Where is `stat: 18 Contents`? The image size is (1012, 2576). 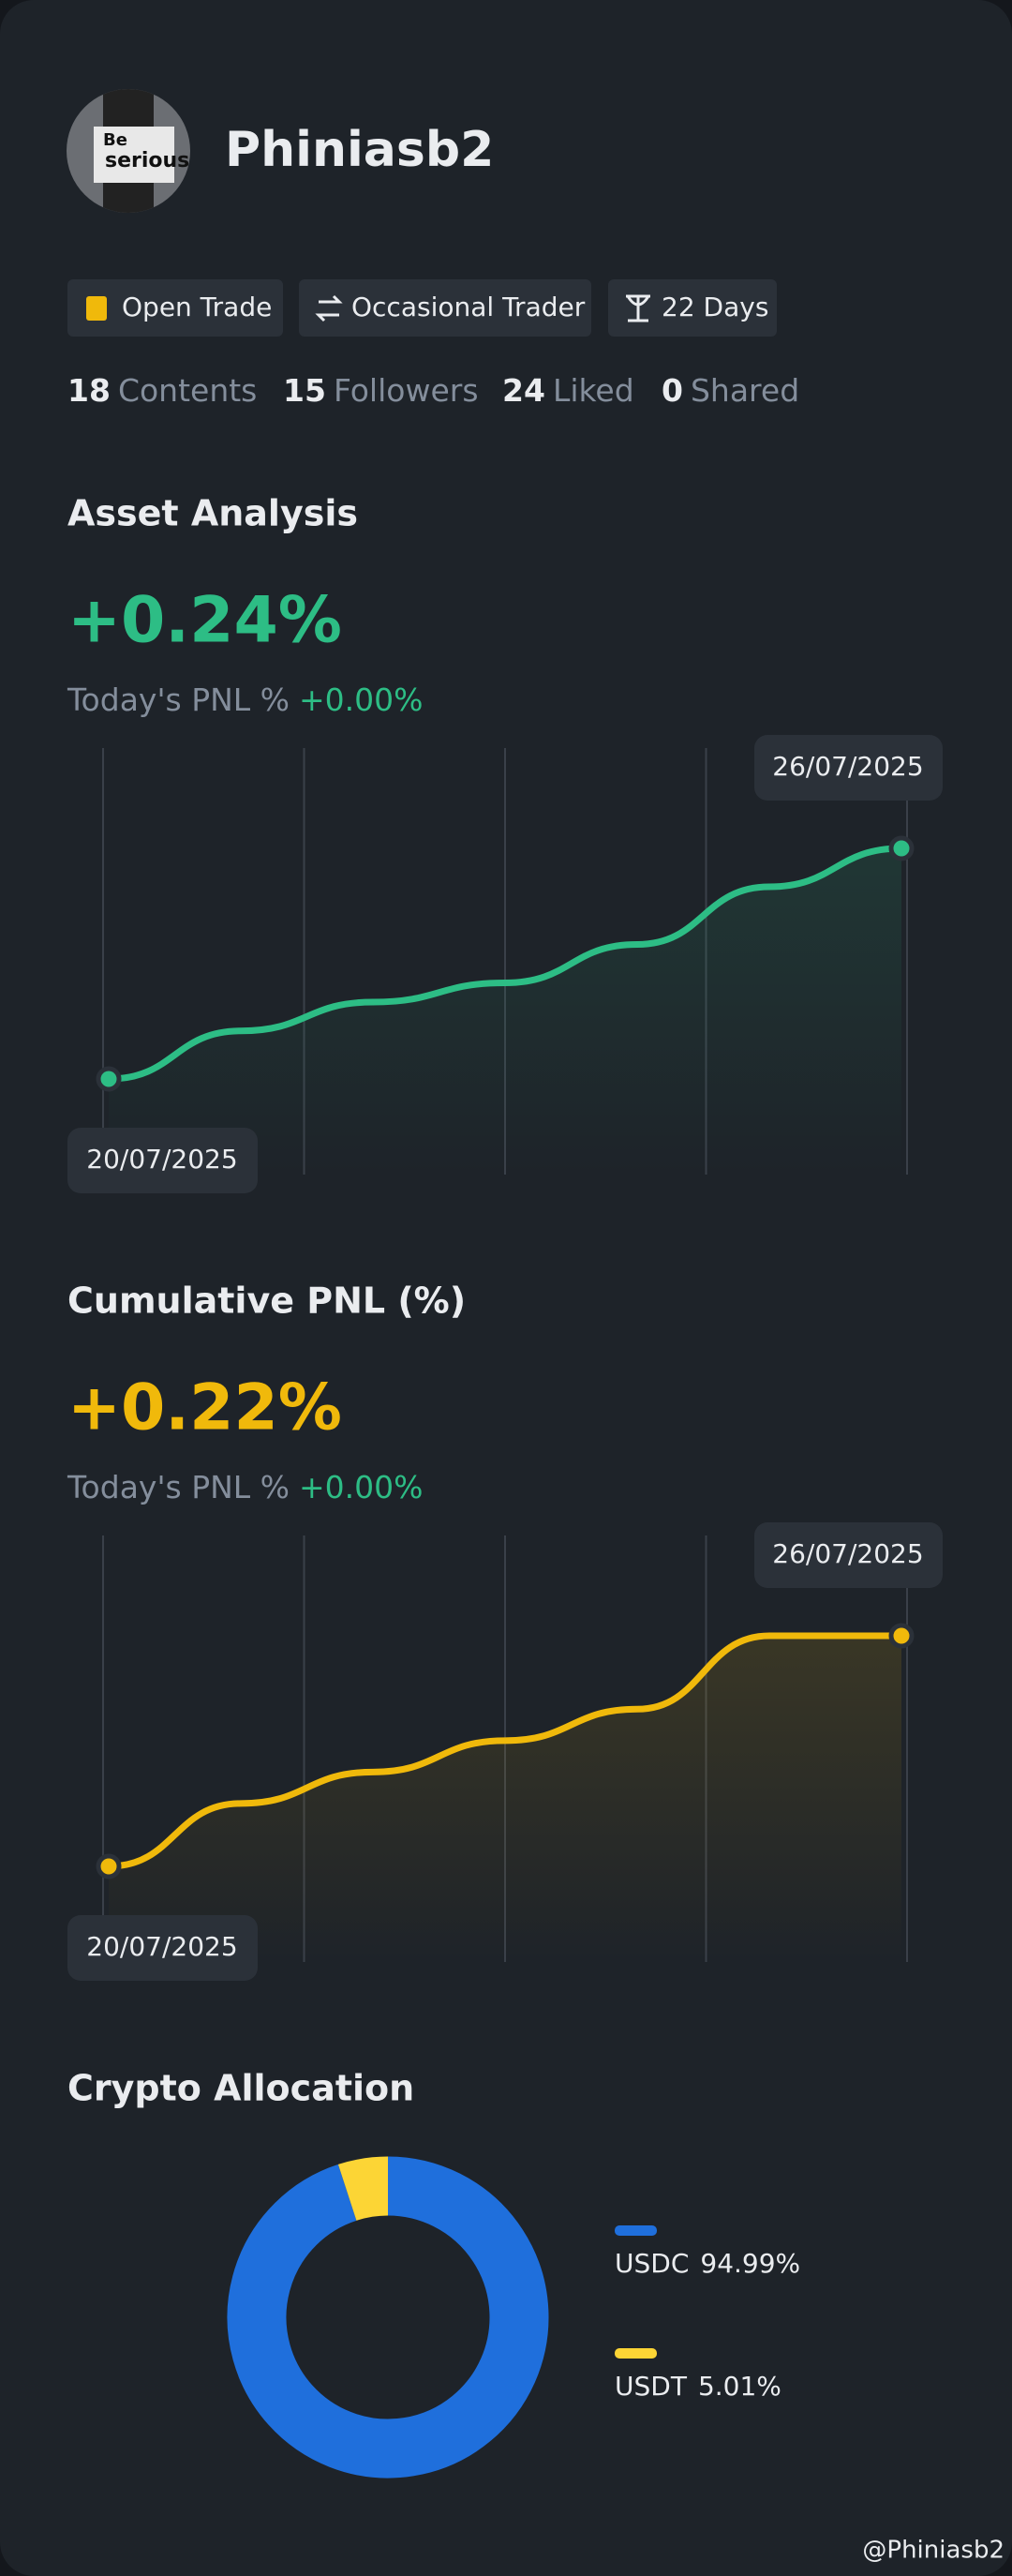 stat: 18 Contents is located at coordinates (162, 390).